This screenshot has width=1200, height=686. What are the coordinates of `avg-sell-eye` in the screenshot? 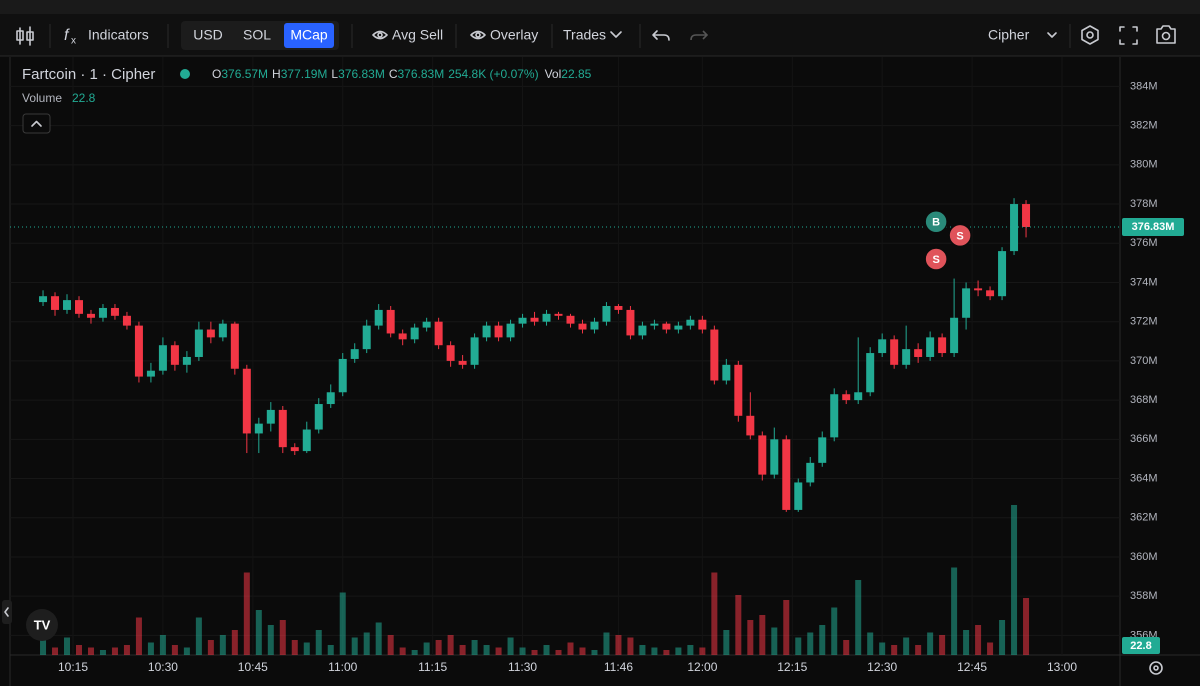 It's located at (380, 35).